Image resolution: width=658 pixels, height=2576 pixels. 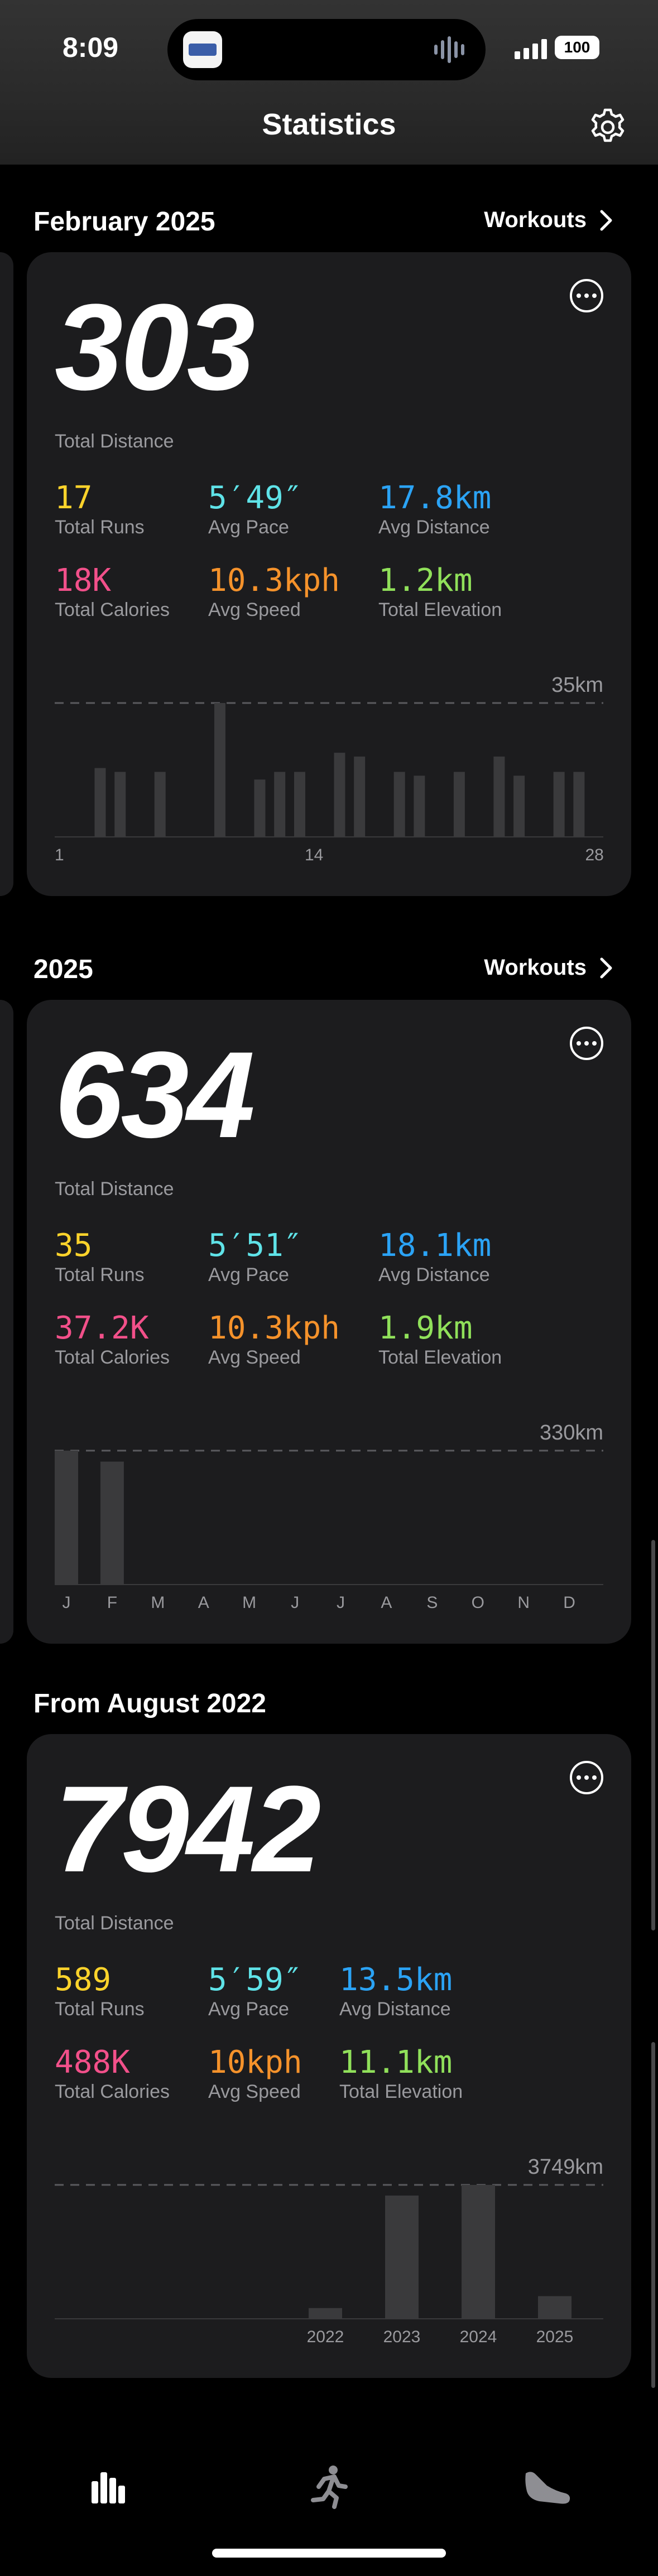 I want to click on chart-tick-label: 28, so click(x=594, y=855).